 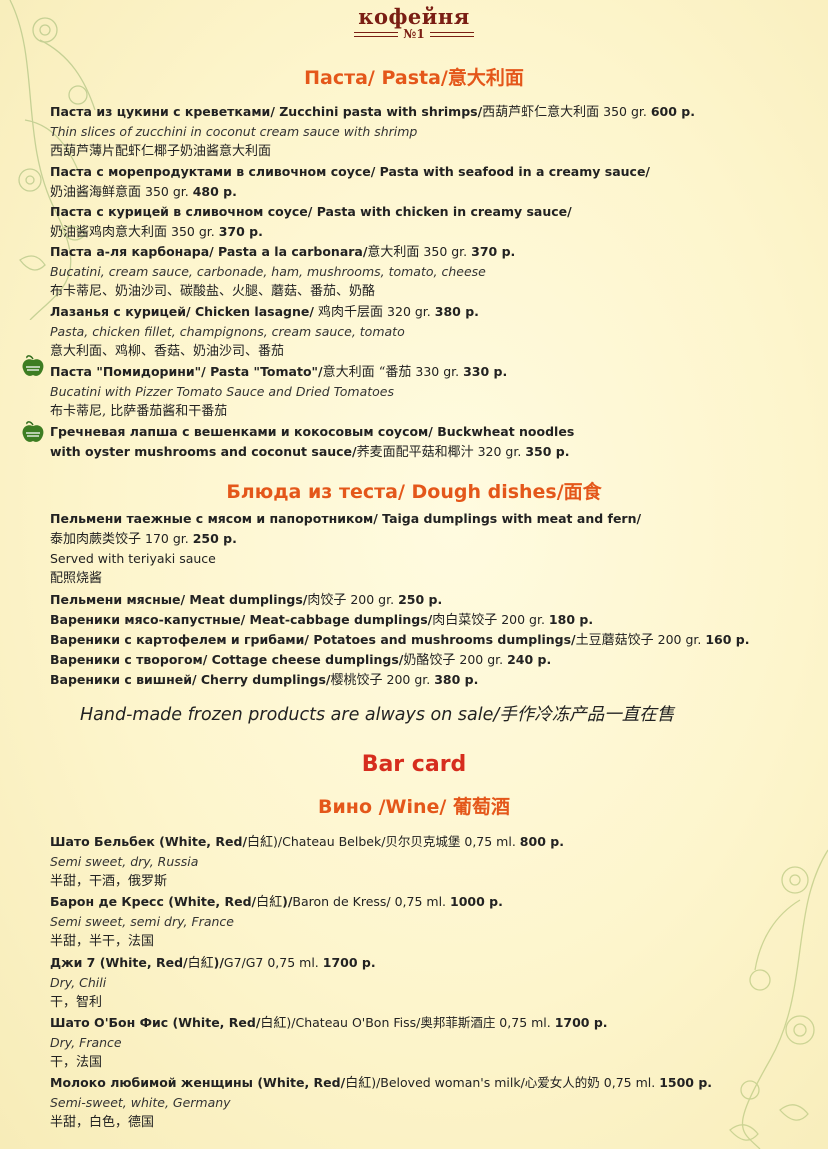 I want to click on dough-title: Блюда из теста/ Dough dishes/面食, so click(x=414, y=492).